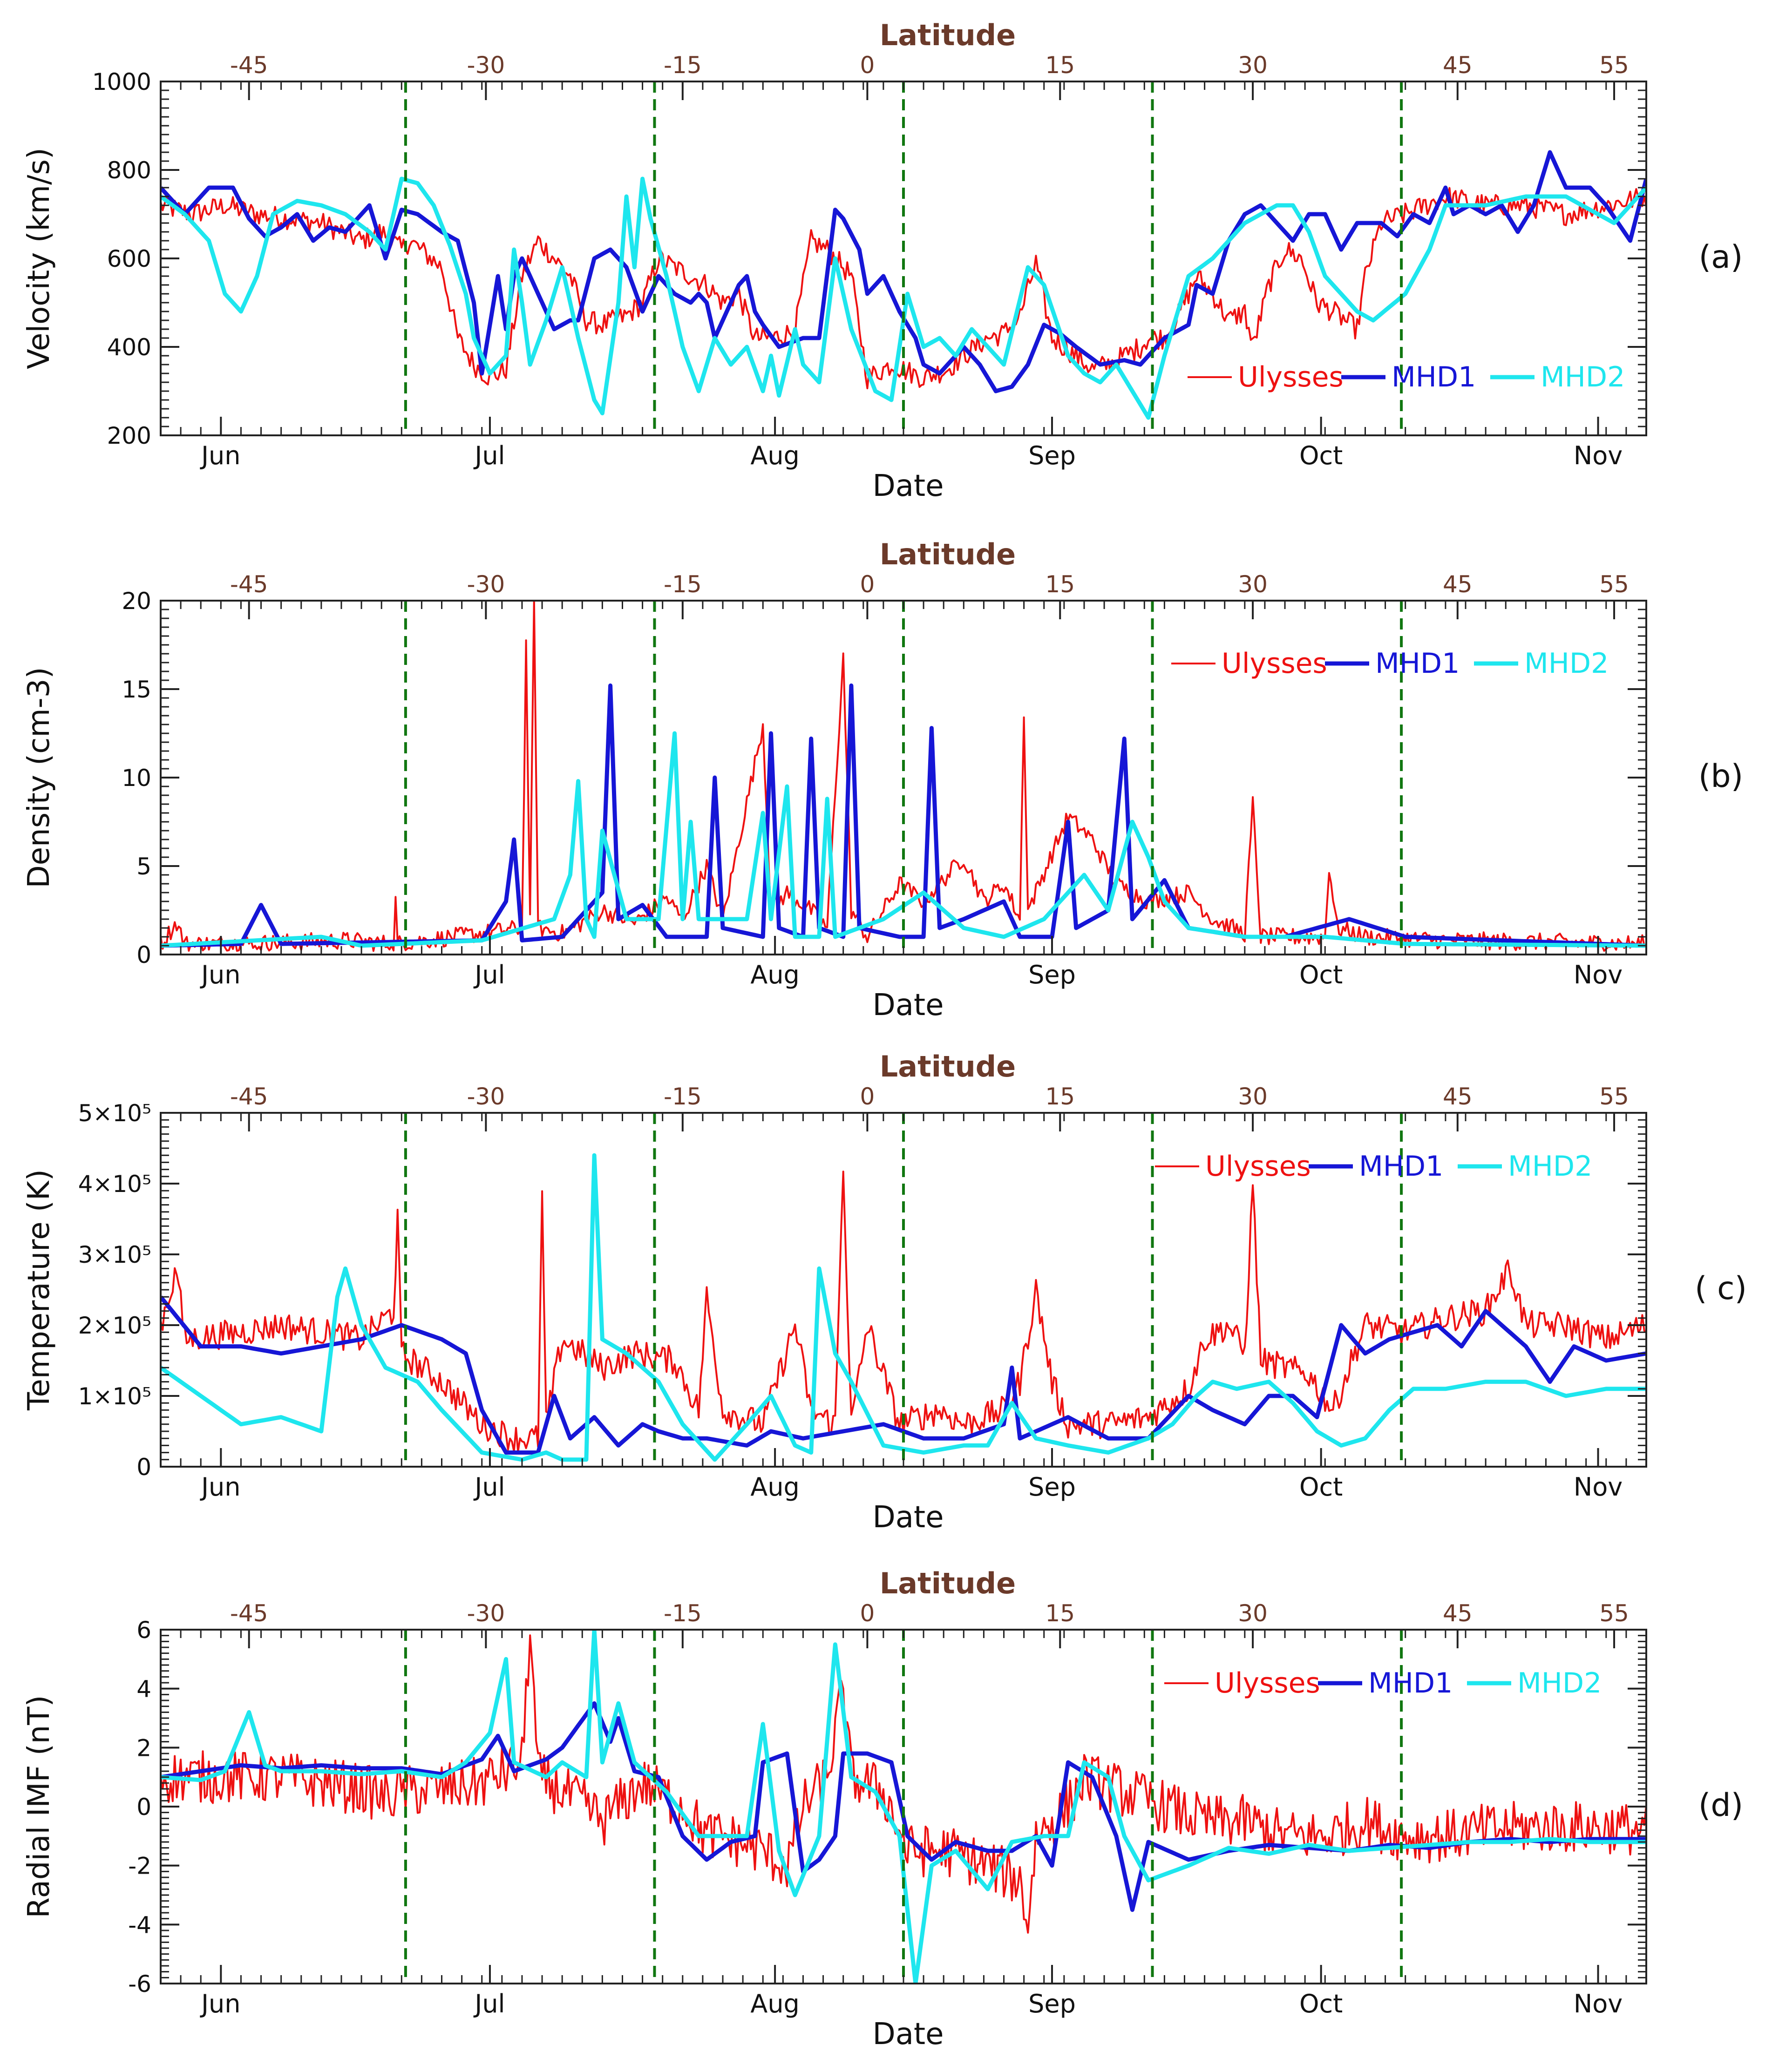  What do you see at coordinates (144, 1630) in the screenshot?
I see `y-tick-label: 6` at bounding box center [144, 1630].